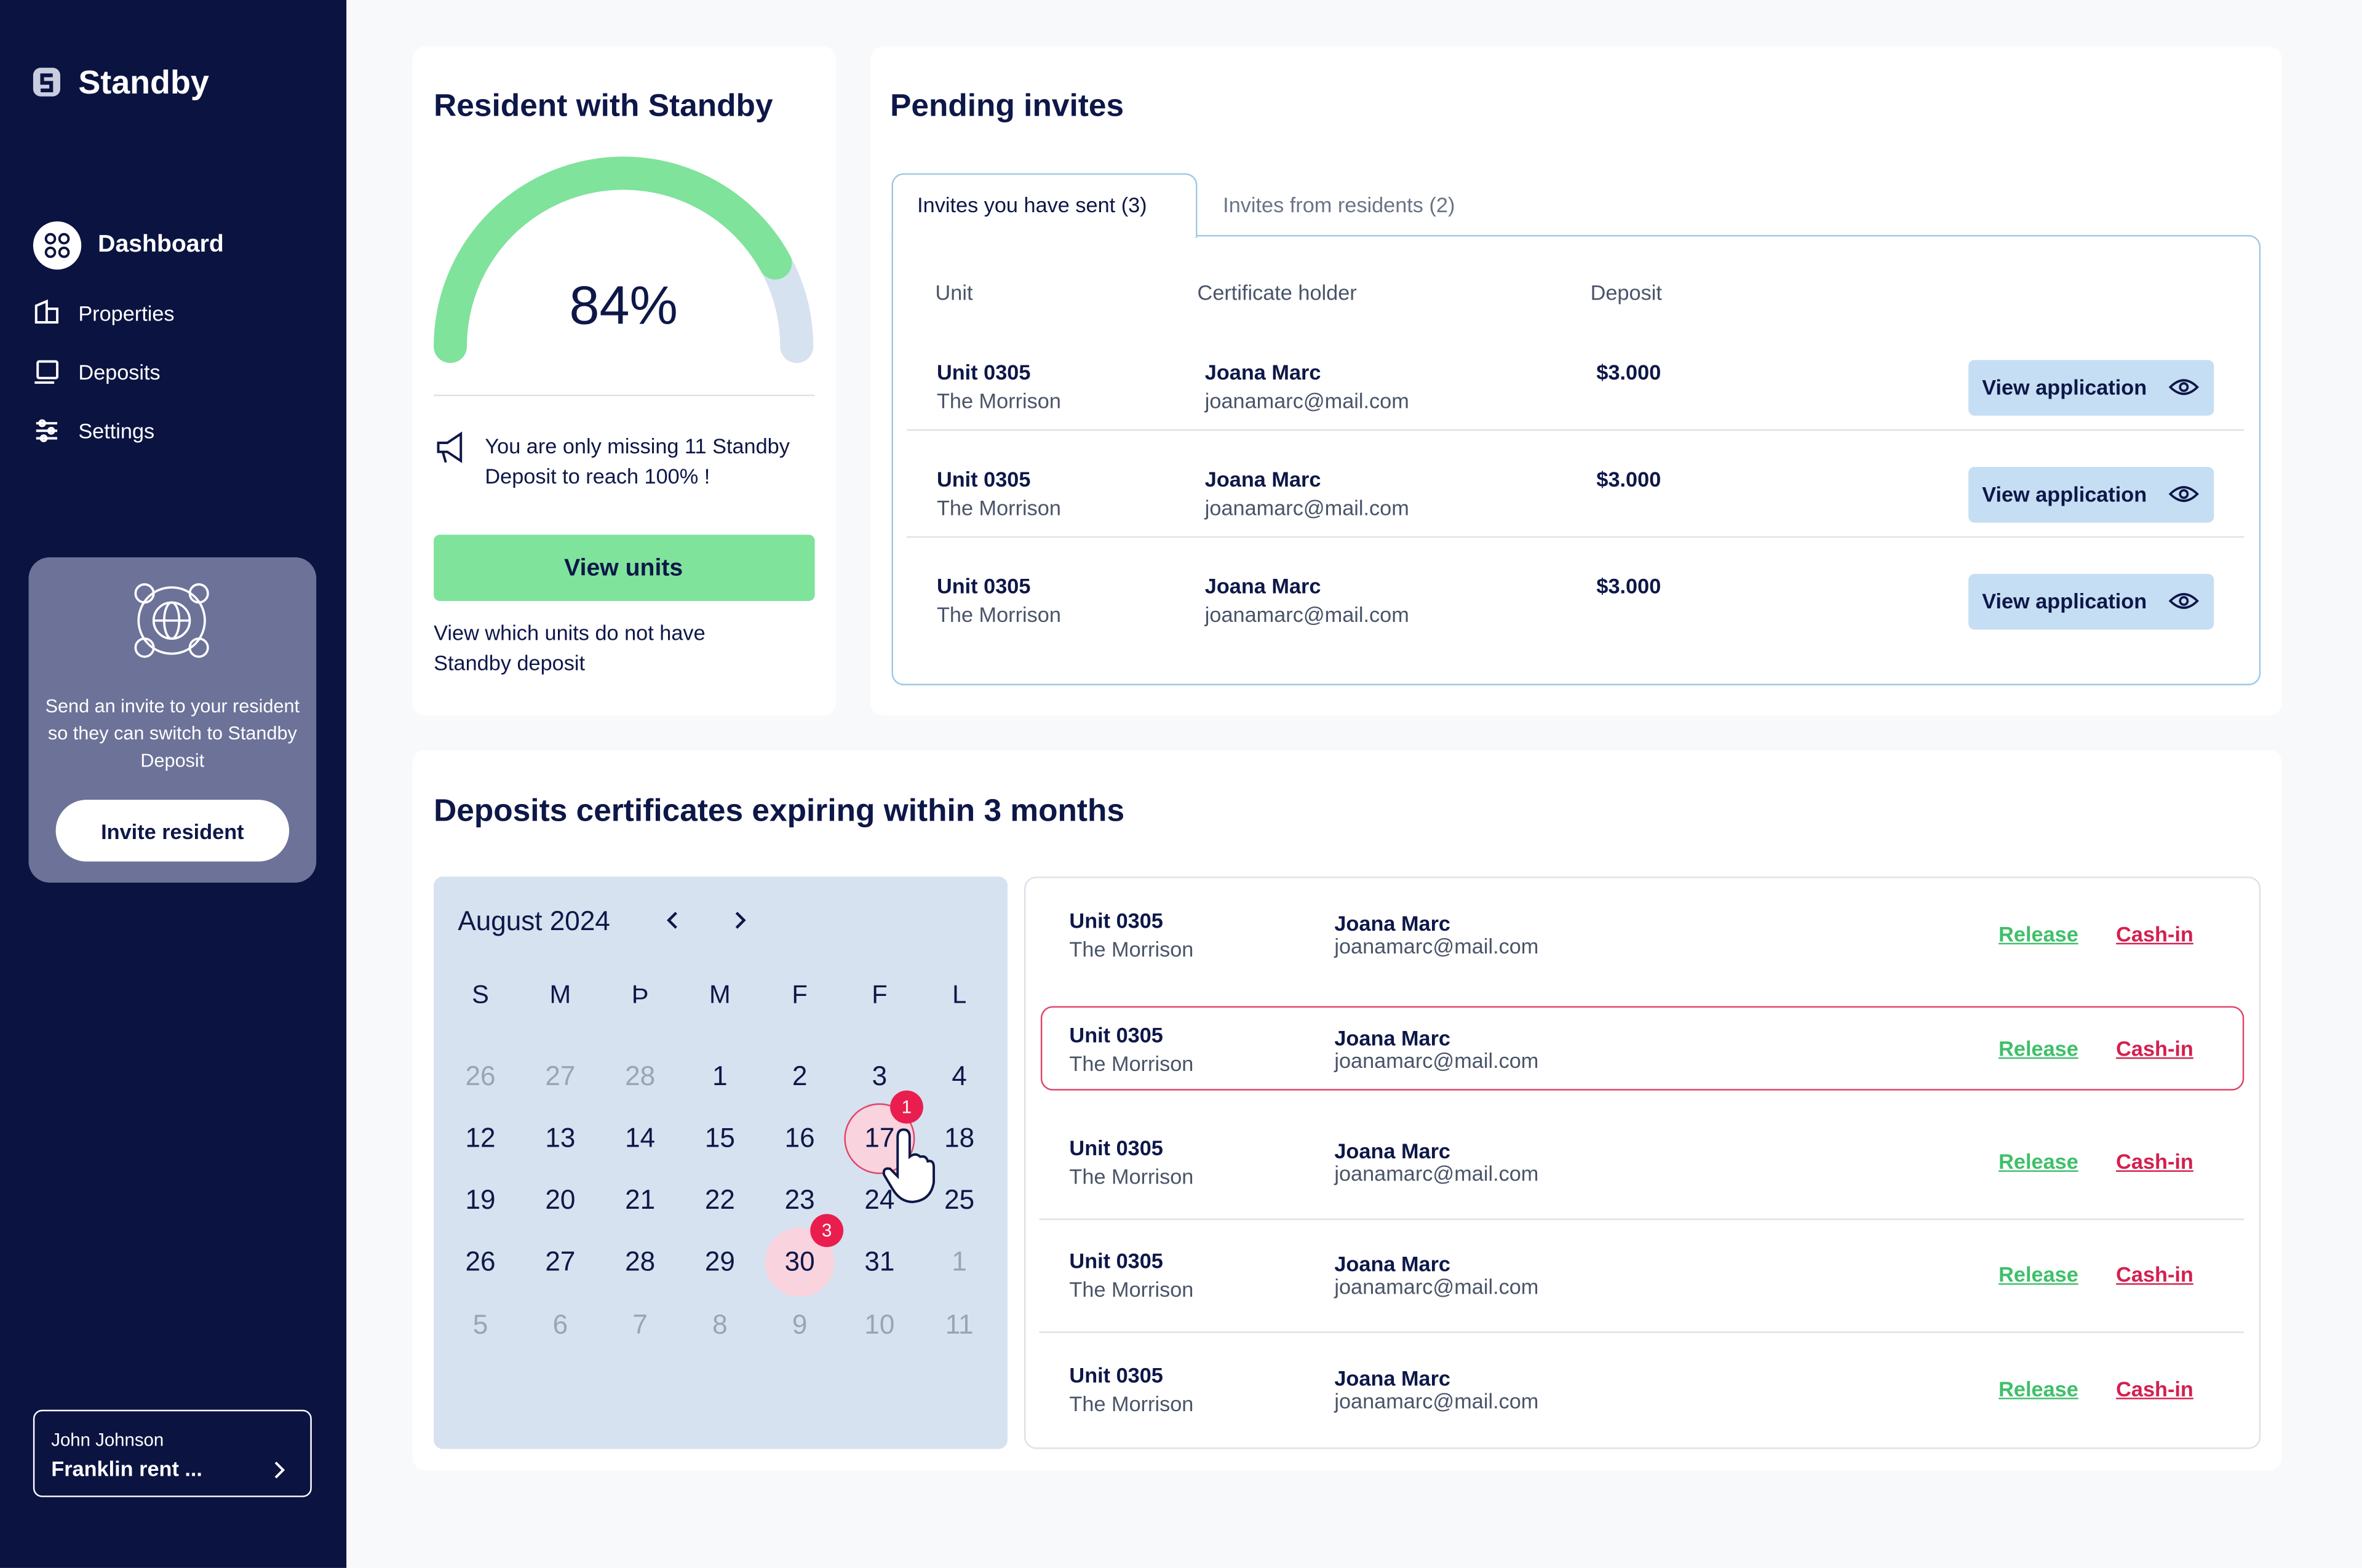 The width and height of the screenshot is (2362, 1568). Describe the element at coordinates (672, 921) in the screenshot. I see `prev-month` at that location.